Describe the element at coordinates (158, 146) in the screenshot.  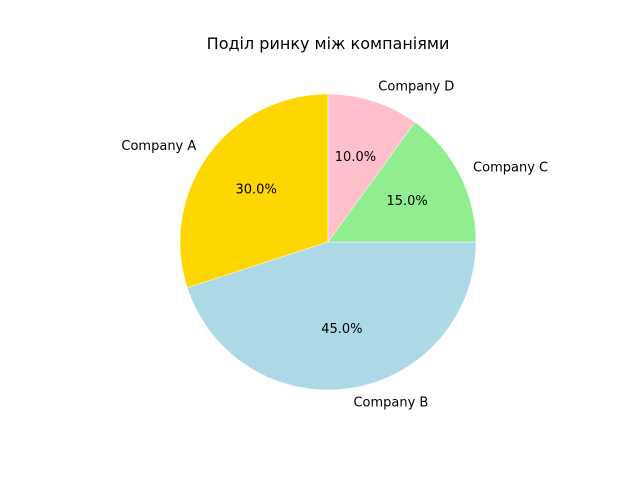
I see `category-label-company-a: Company A` at that location.